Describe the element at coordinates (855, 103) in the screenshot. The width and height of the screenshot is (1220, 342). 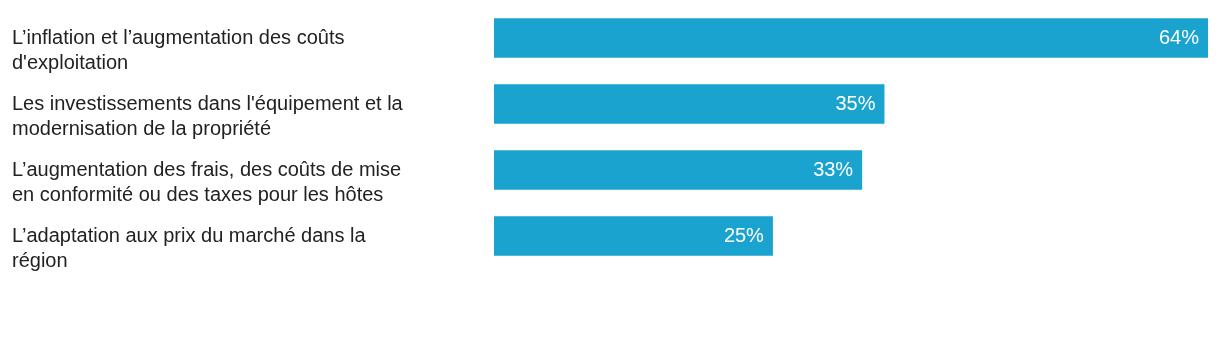
I see `data-label: 35%` at that location.